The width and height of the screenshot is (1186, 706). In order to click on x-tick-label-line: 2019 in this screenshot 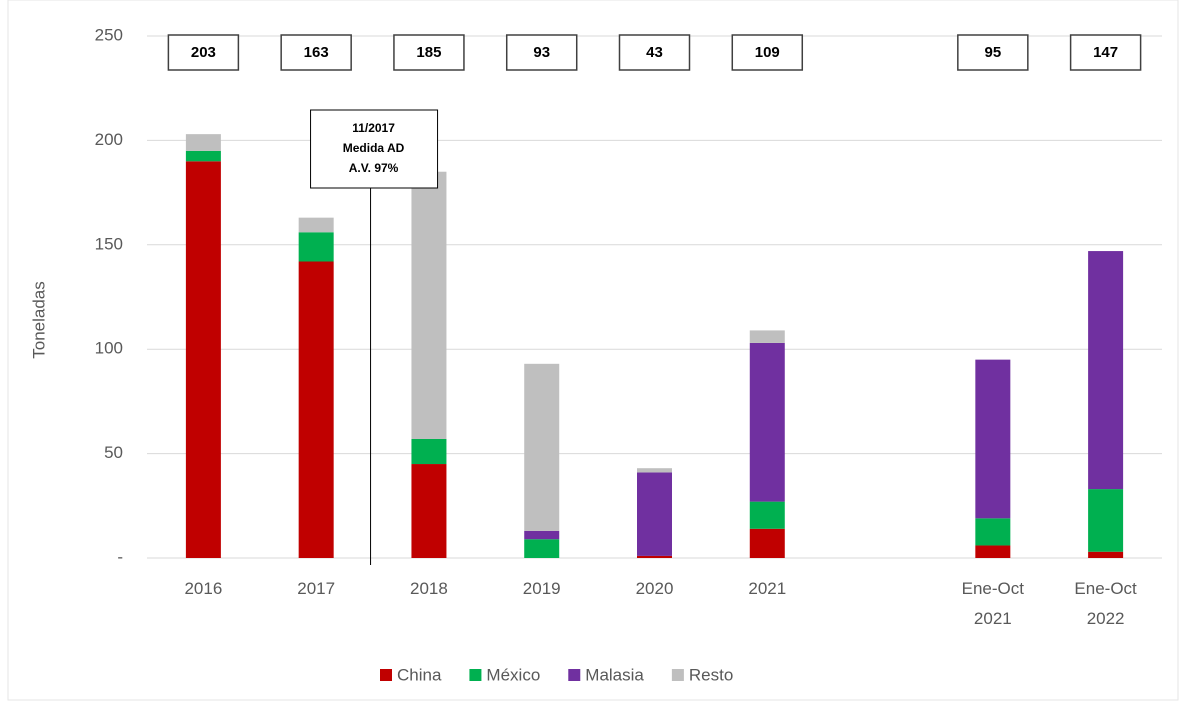, I will do `click(542, 588)`.